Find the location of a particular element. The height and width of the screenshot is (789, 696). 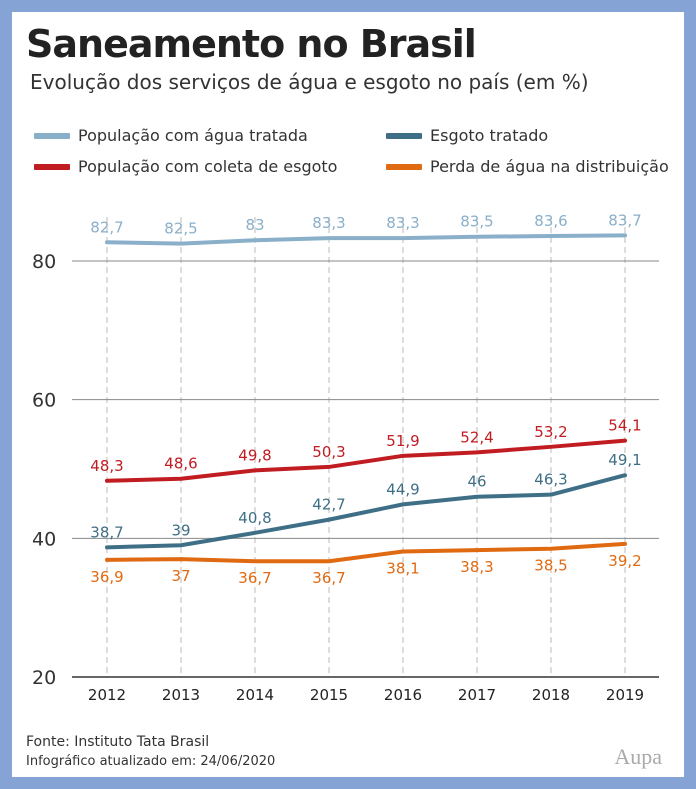

x-tick-label: 2019 is located at coordinates (625, 695).